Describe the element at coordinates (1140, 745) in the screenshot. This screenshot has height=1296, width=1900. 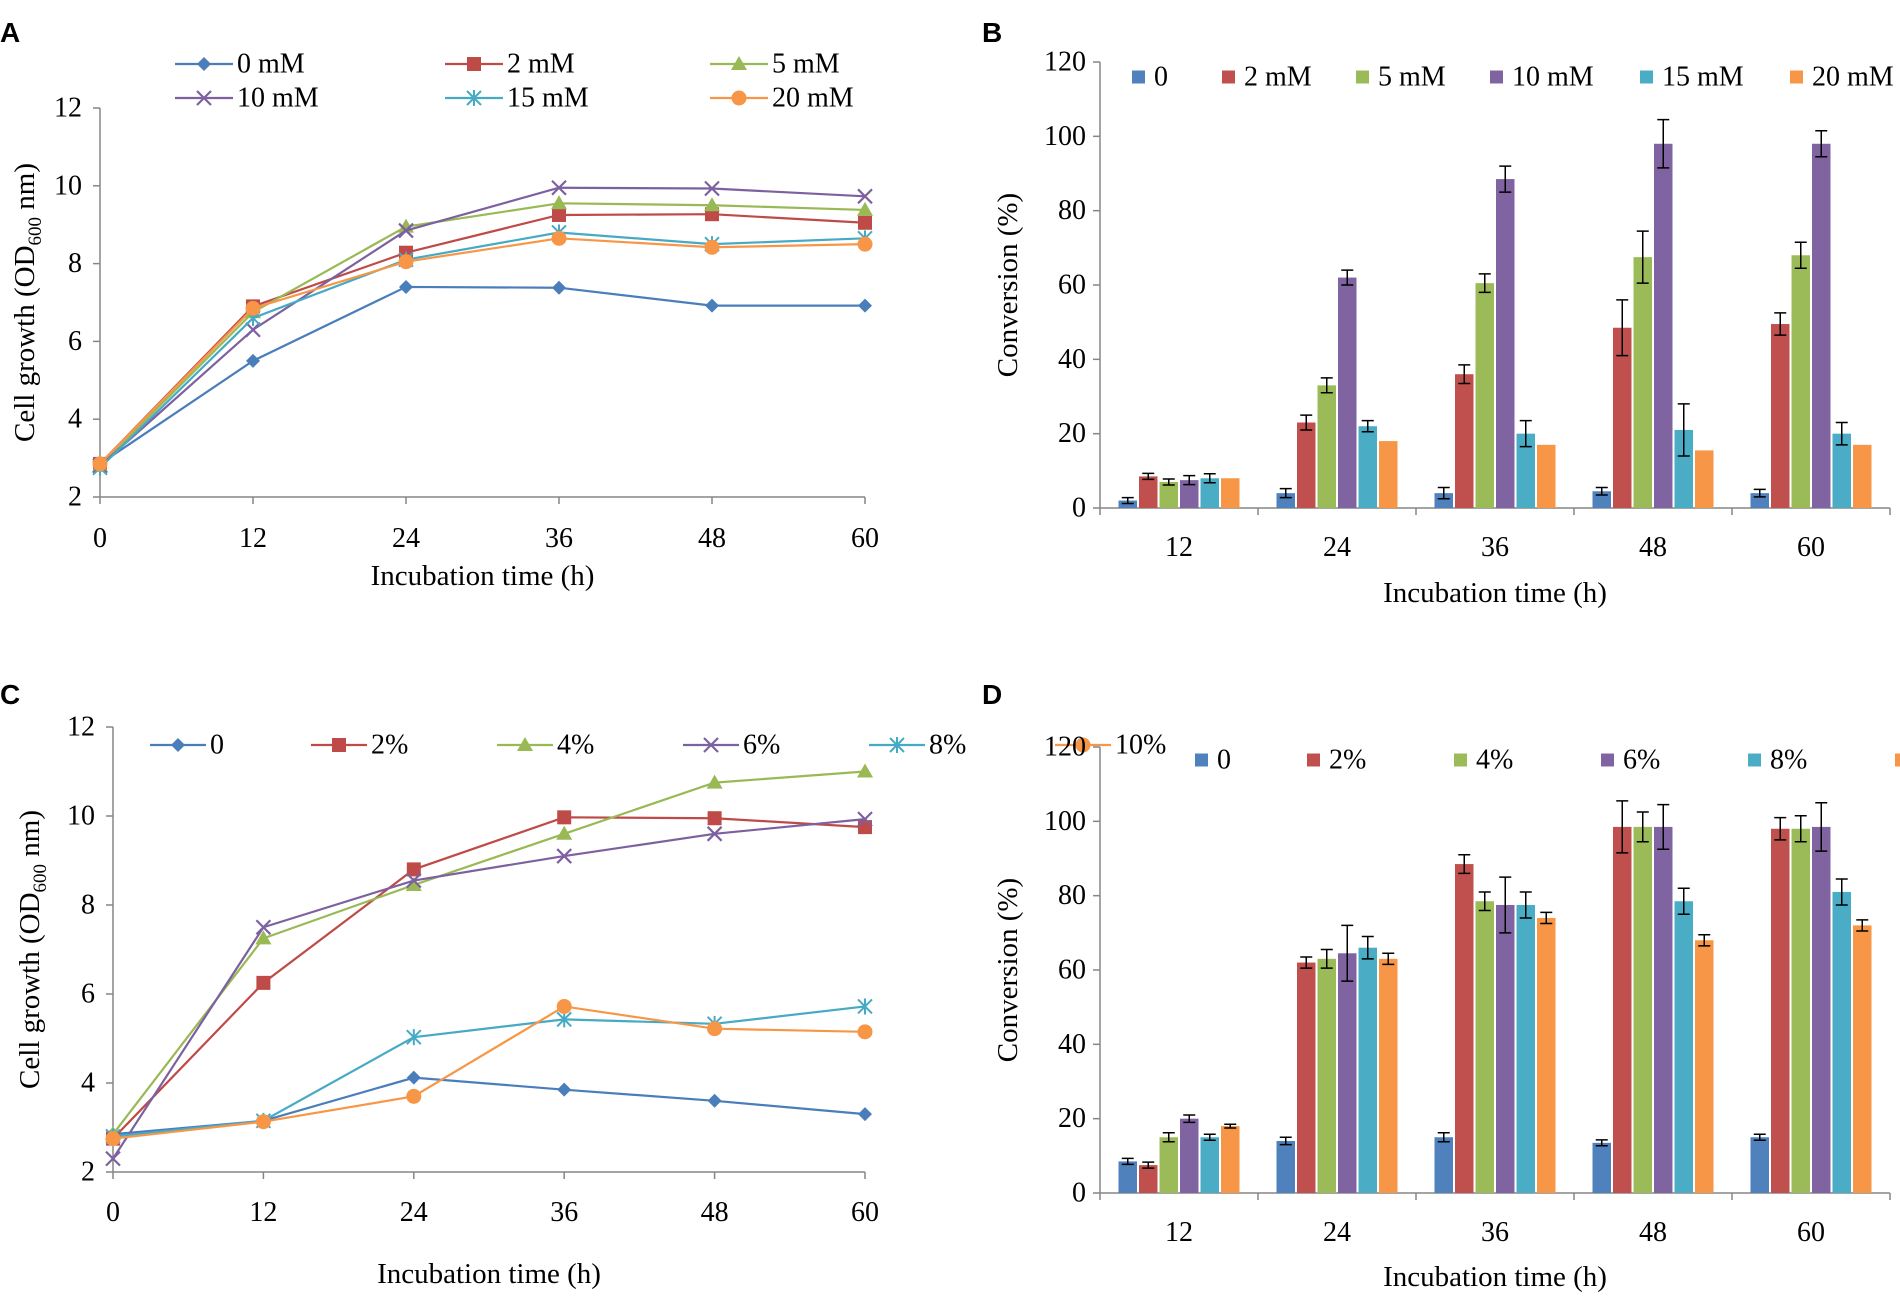
I see `legend-label: 10%` at that location.